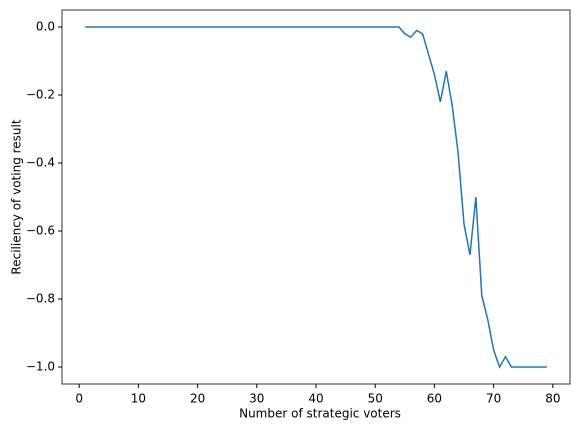 The width and height of the screenshot is (578, 432). What do you see at coordinates (256, 399) in the screenshot?
I see `x-tick-label: 30` at bounding box center [256, 399].